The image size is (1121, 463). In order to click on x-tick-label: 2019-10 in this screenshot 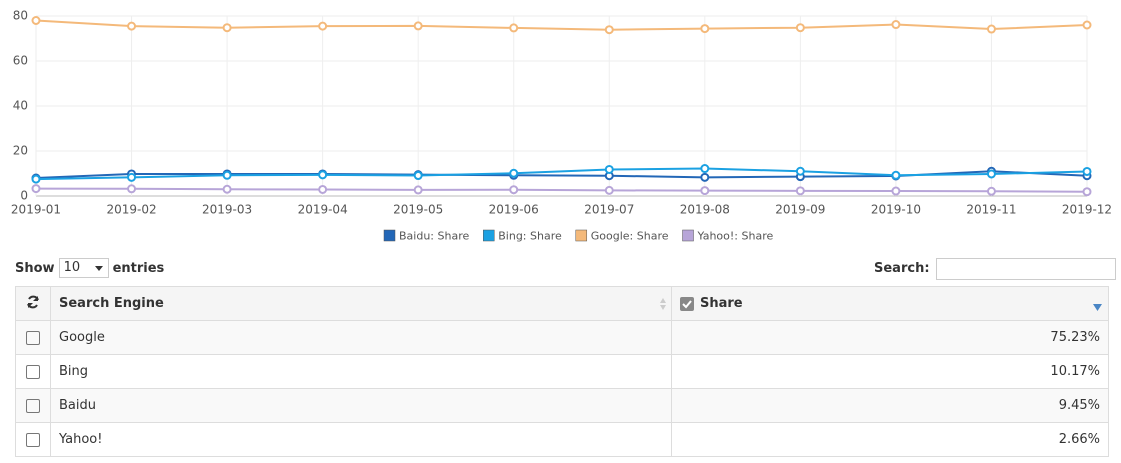, I will do `click(896, 210)`.